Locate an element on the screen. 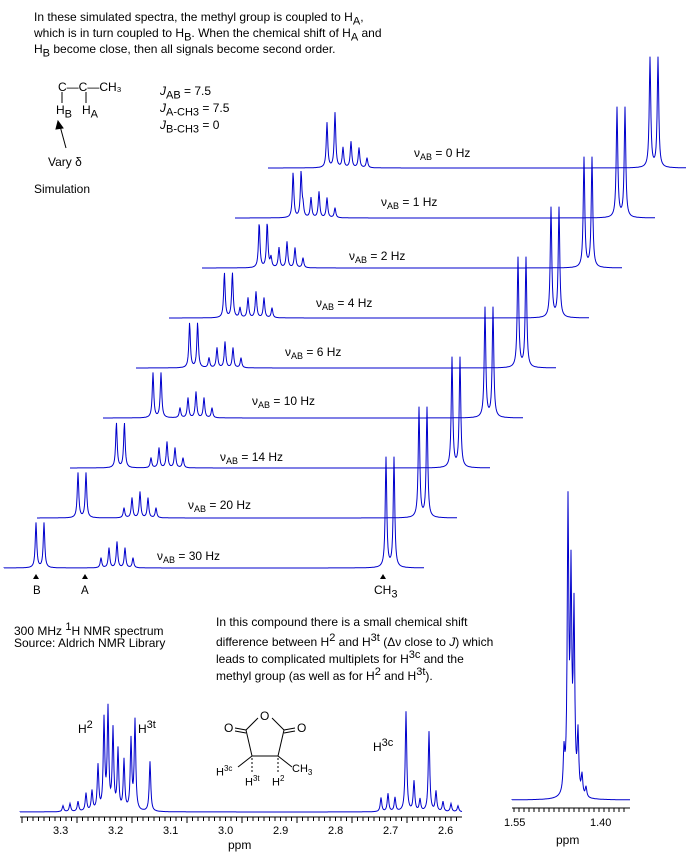 This screenshot has height=859, width=686. source-line-1: 300 MHz 1H NMR spectrum is located at coordinates (89, 629).